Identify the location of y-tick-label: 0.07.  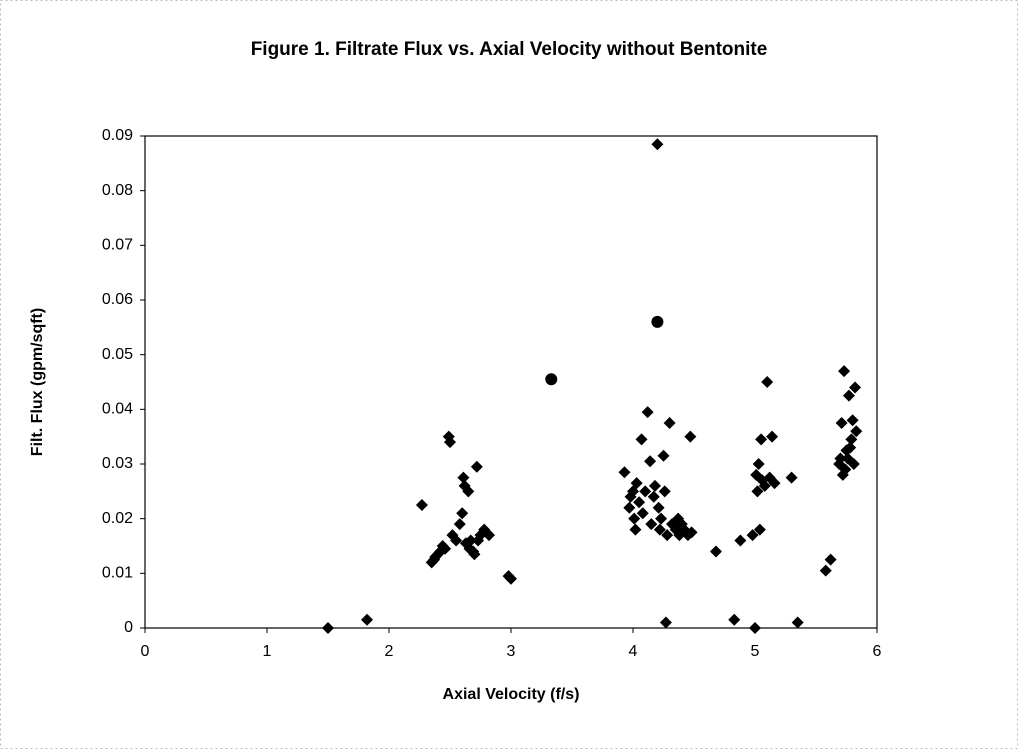
(117, 245).